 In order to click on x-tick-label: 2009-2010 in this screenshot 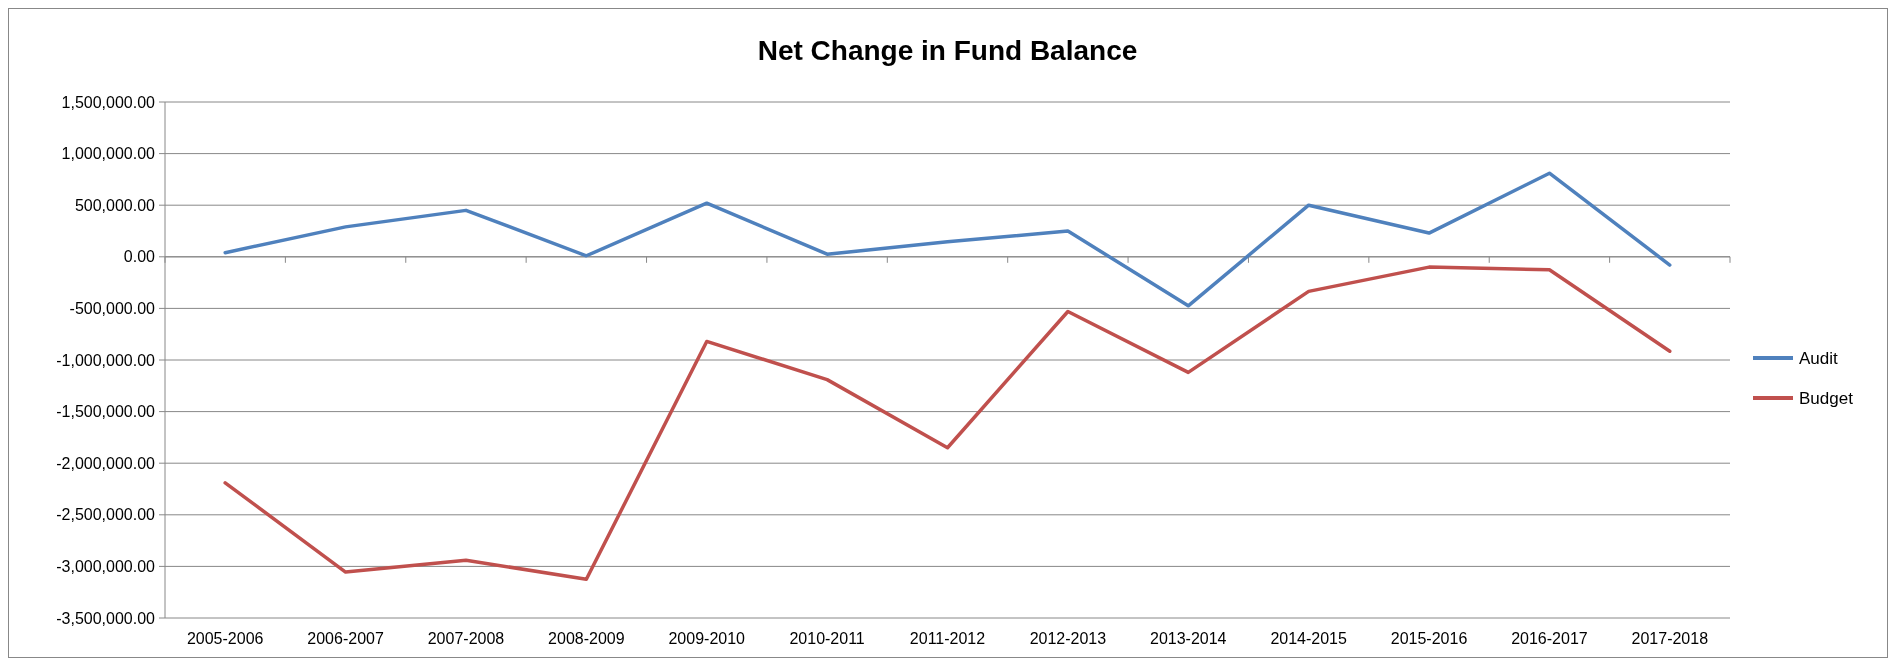, I will do `click(707, 638)`.